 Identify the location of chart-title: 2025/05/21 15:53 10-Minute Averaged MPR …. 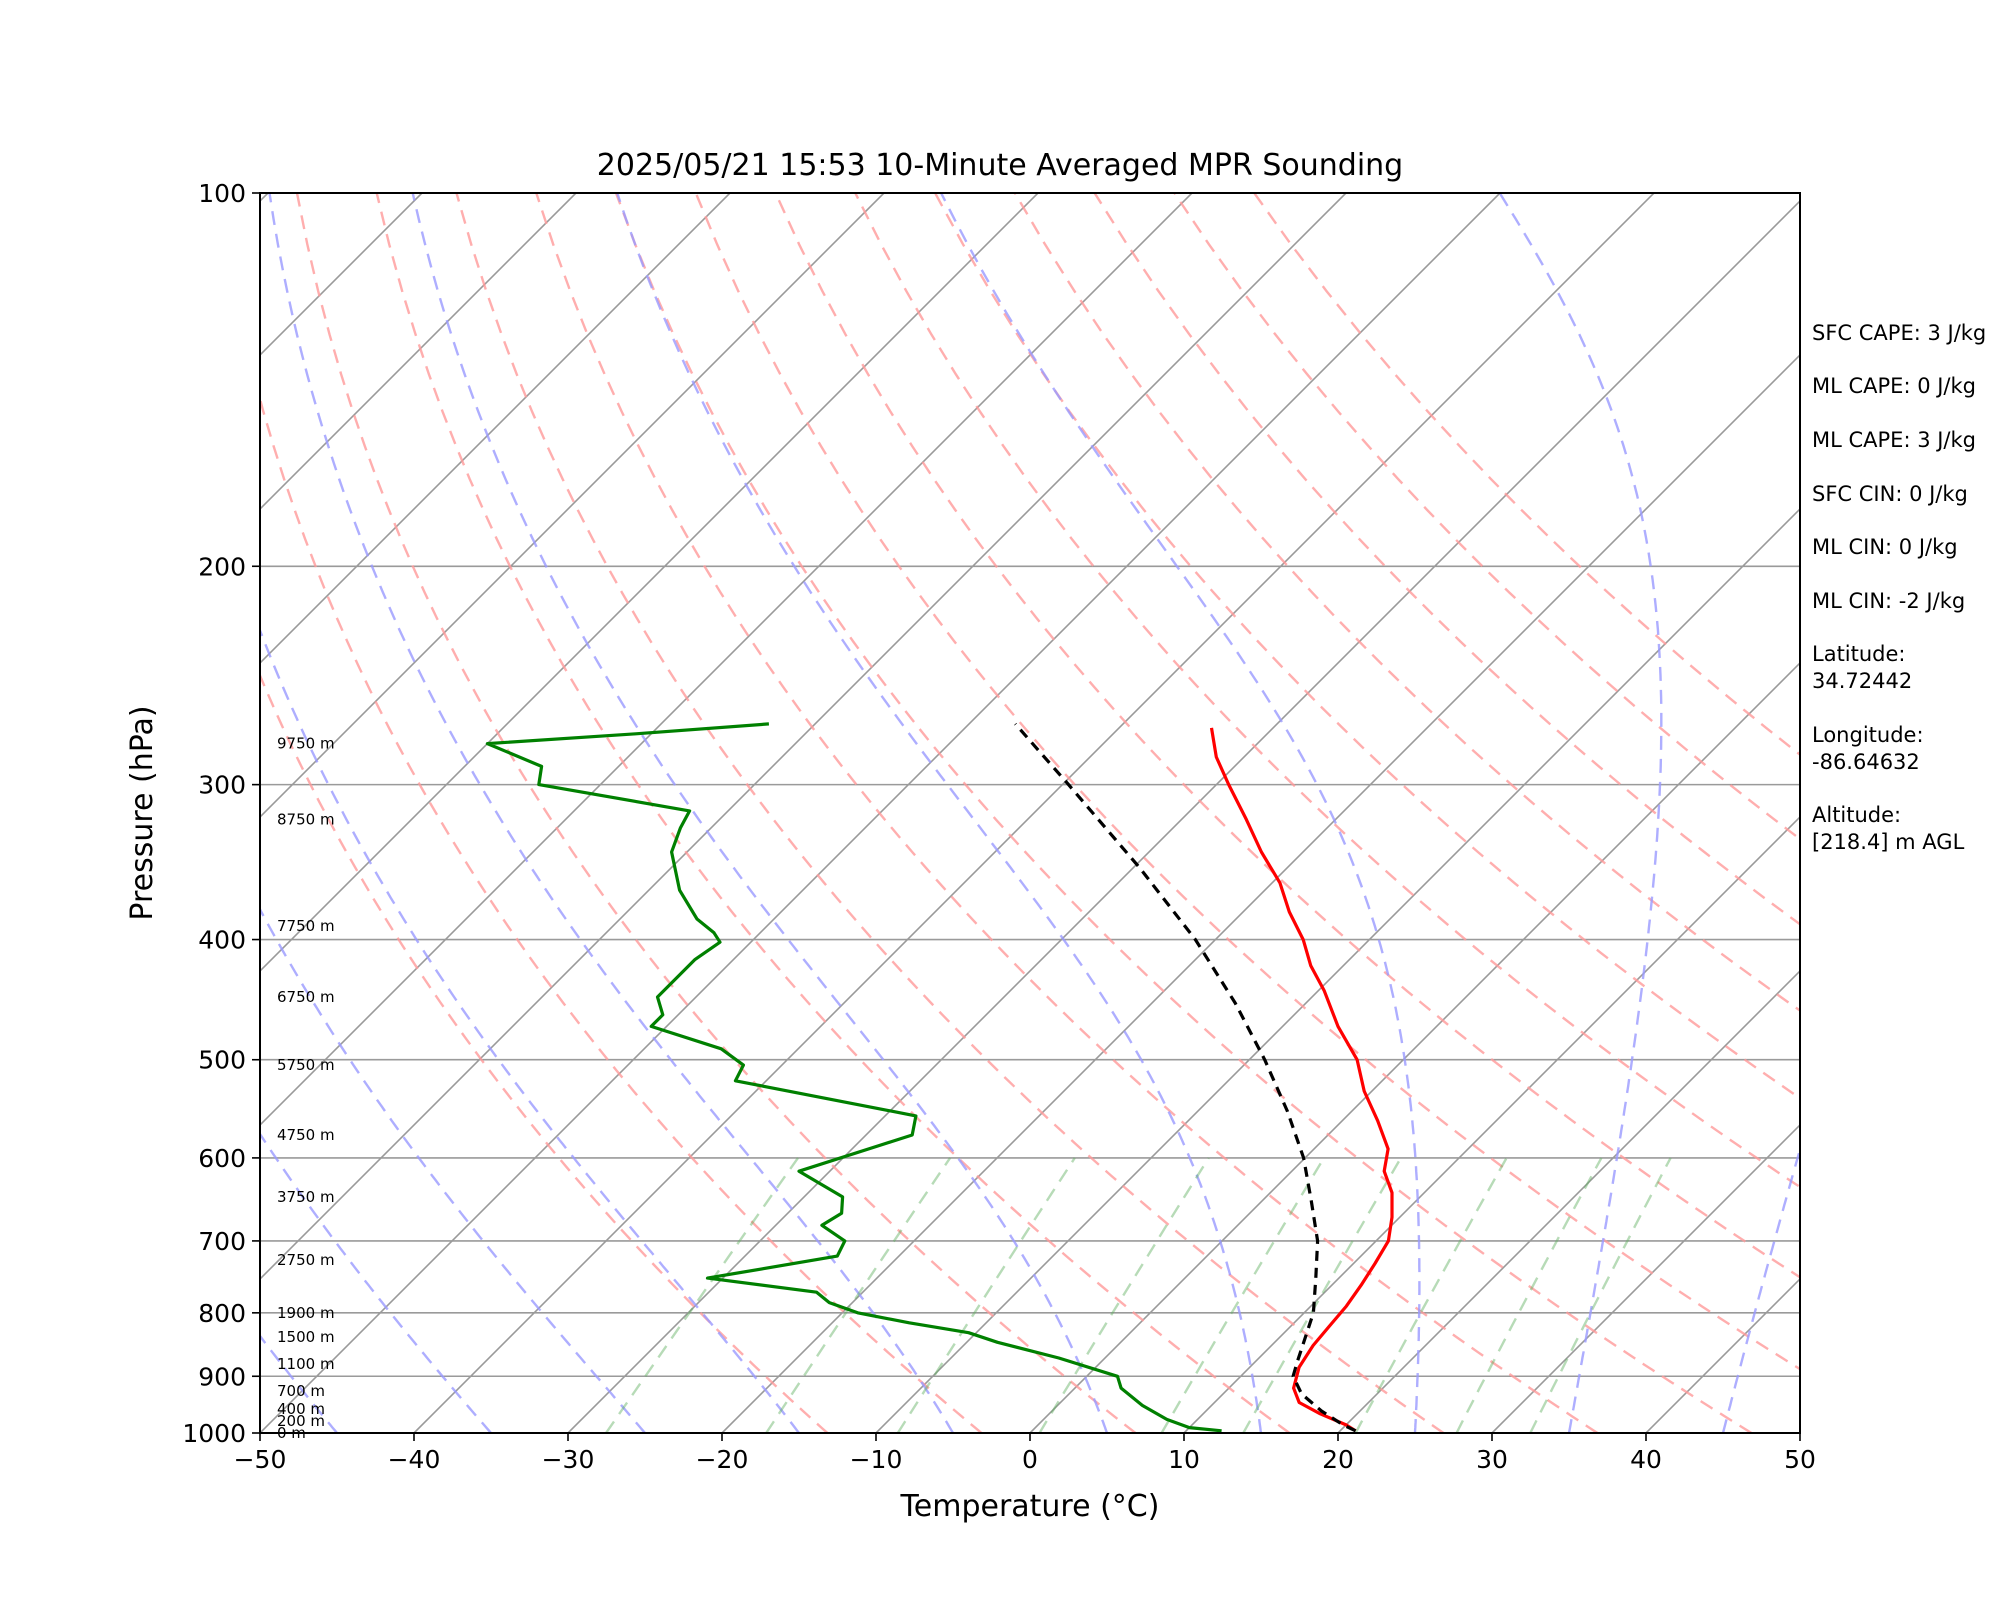
(1000, 165).